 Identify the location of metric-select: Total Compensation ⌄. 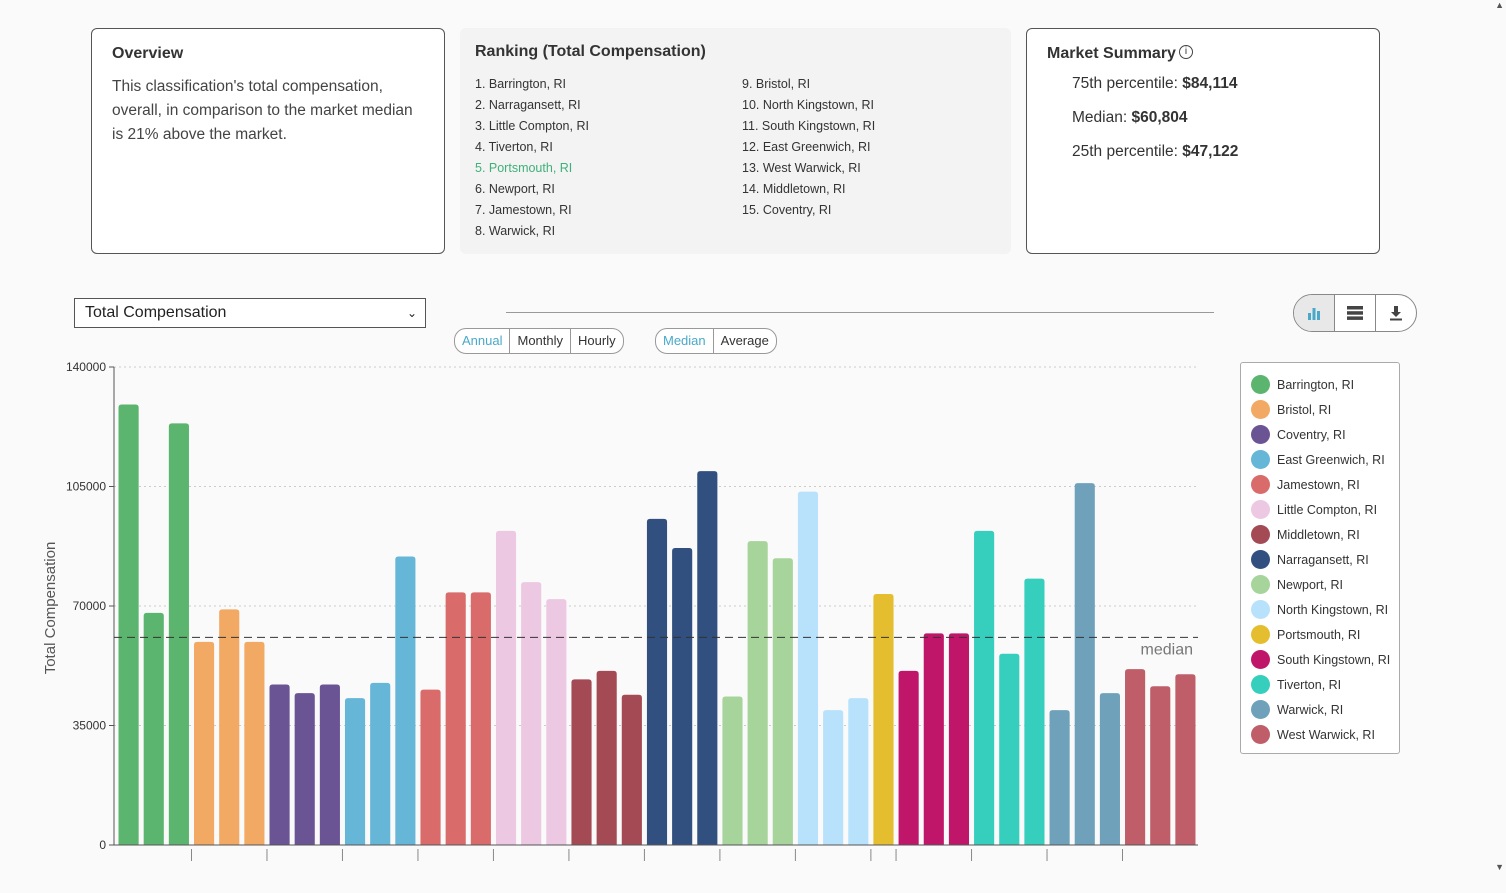
(250, 313).